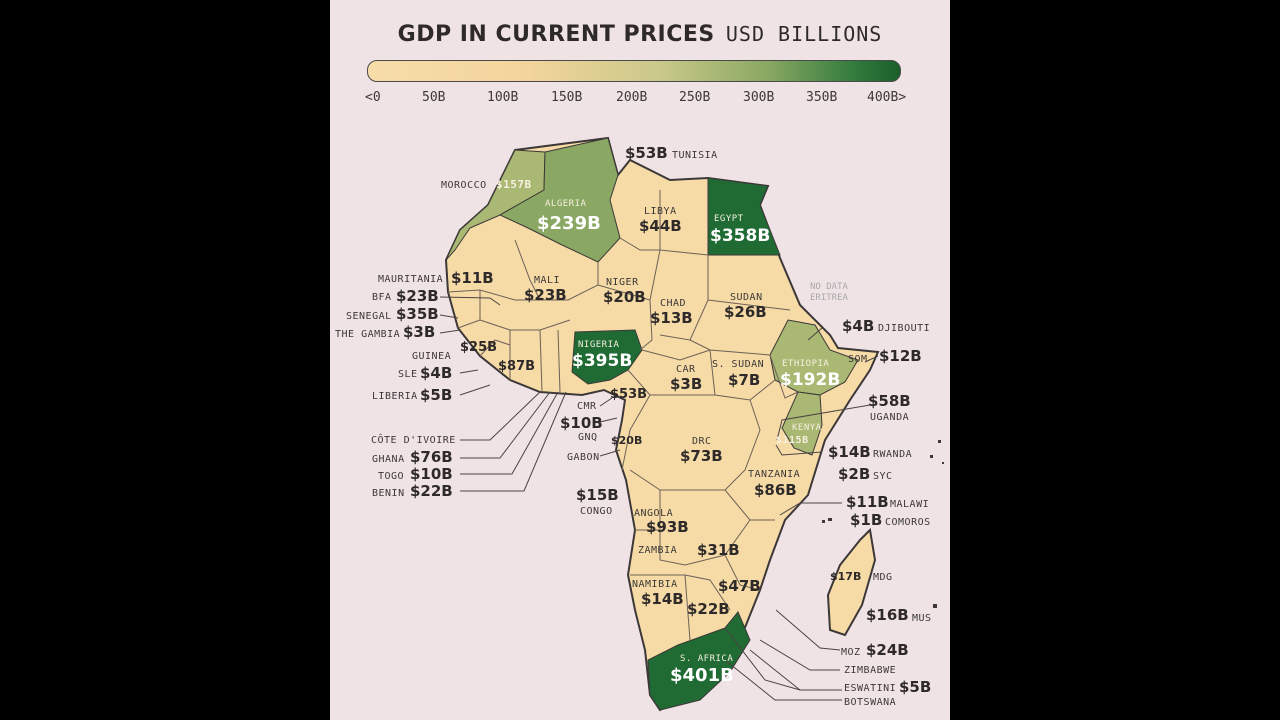 The image size is (1280, 720). I want to click on label-eritrea-value: NO DATA, so click(829, 287).